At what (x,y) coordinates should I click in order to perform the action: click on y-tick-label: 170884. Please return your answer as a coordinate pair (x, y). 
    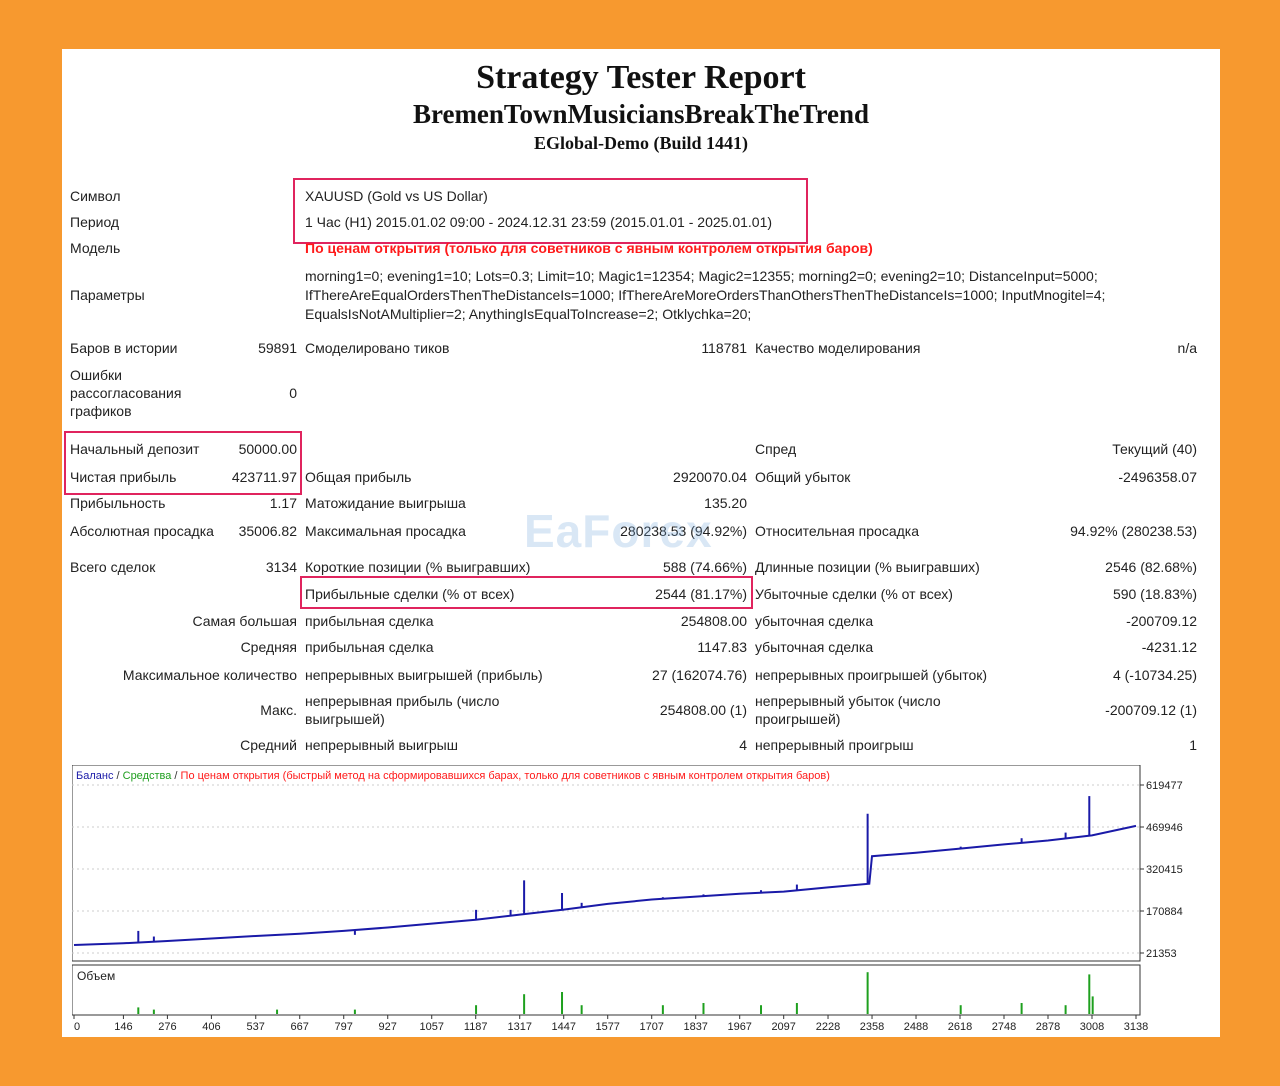
    Looking at the image, I should click on (1164, 912).